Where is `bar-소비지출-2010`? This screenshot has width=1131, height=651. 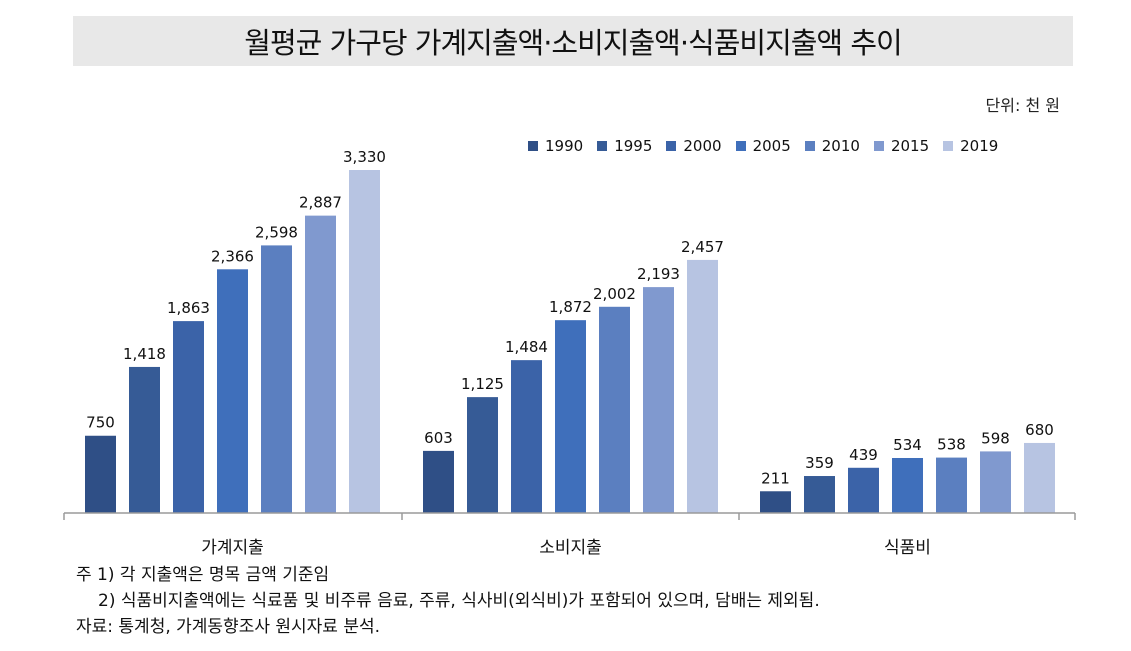 bar-소비지출-2010 is located at coordinates (614, 409).